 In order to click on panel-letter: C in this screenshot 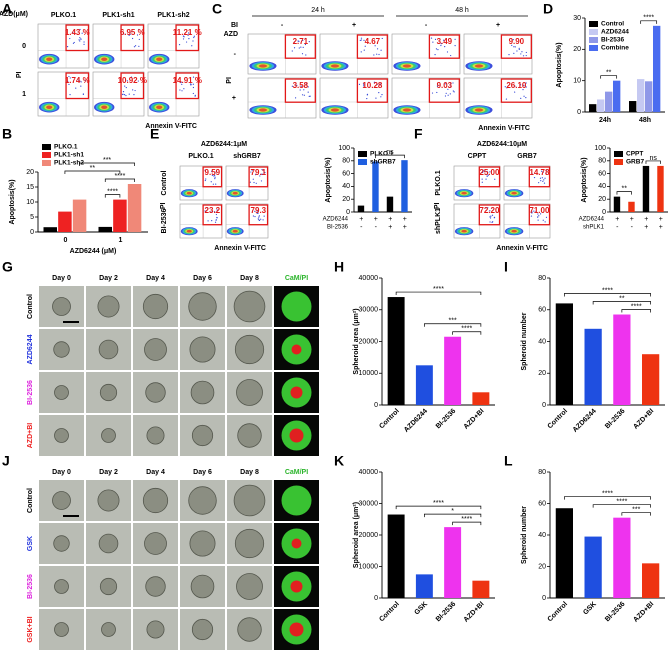, I will do `click(217, 9)`.